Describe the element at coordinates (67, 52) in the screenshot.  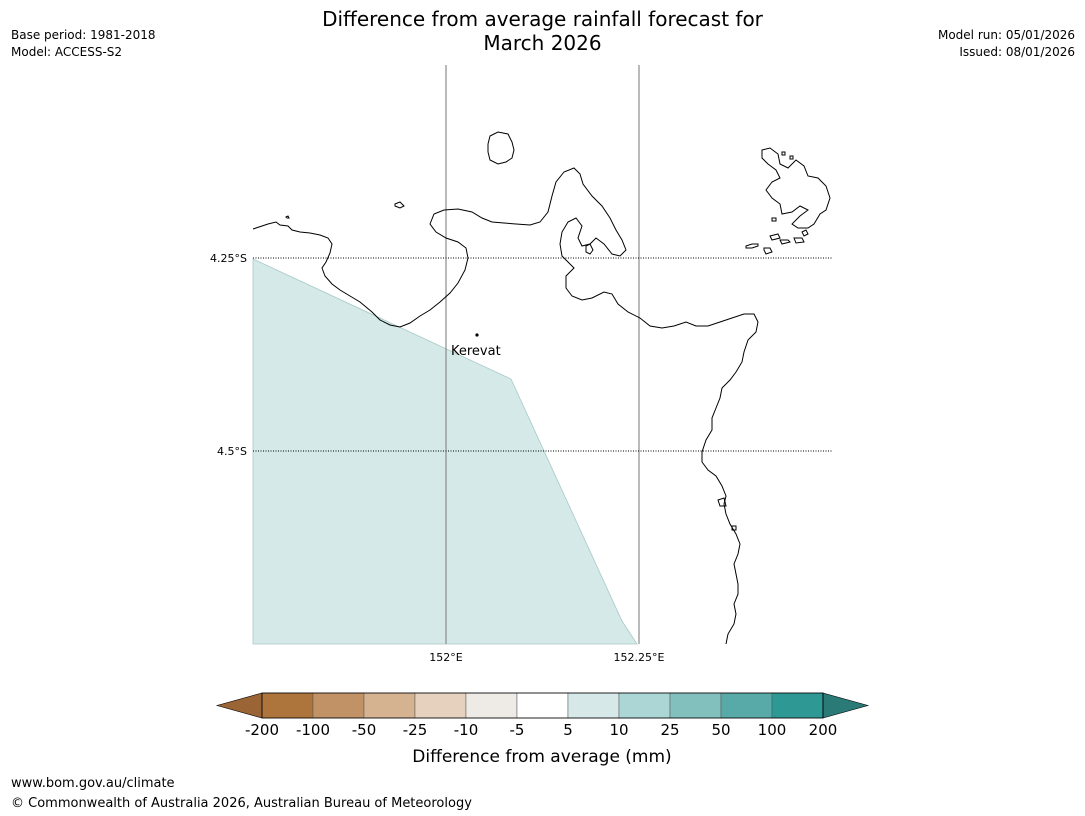
I see `model-text: Model: ACCESS-S2` at that location.